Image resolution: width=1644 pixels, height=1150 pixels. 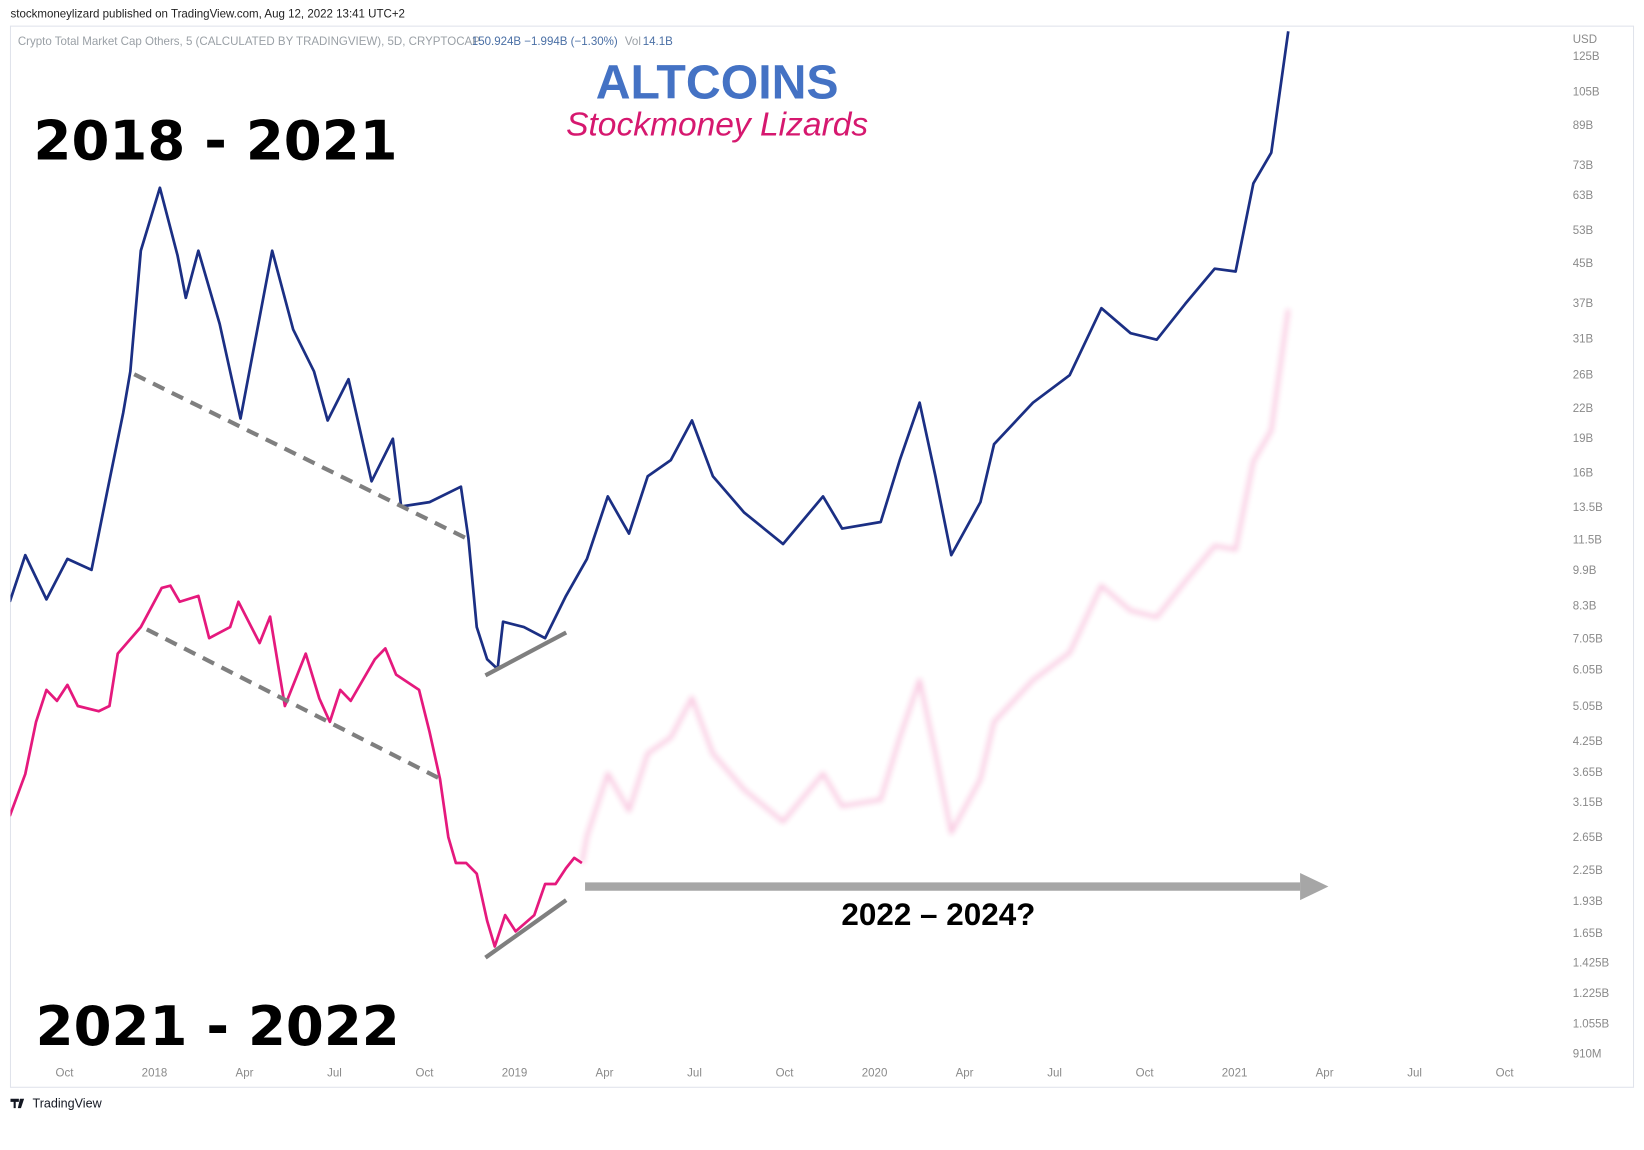 What do you see at coordinates (1583, 340) in the screenshot?
I see `y-tick-label: 31B` at bounding box center [1583, 340].